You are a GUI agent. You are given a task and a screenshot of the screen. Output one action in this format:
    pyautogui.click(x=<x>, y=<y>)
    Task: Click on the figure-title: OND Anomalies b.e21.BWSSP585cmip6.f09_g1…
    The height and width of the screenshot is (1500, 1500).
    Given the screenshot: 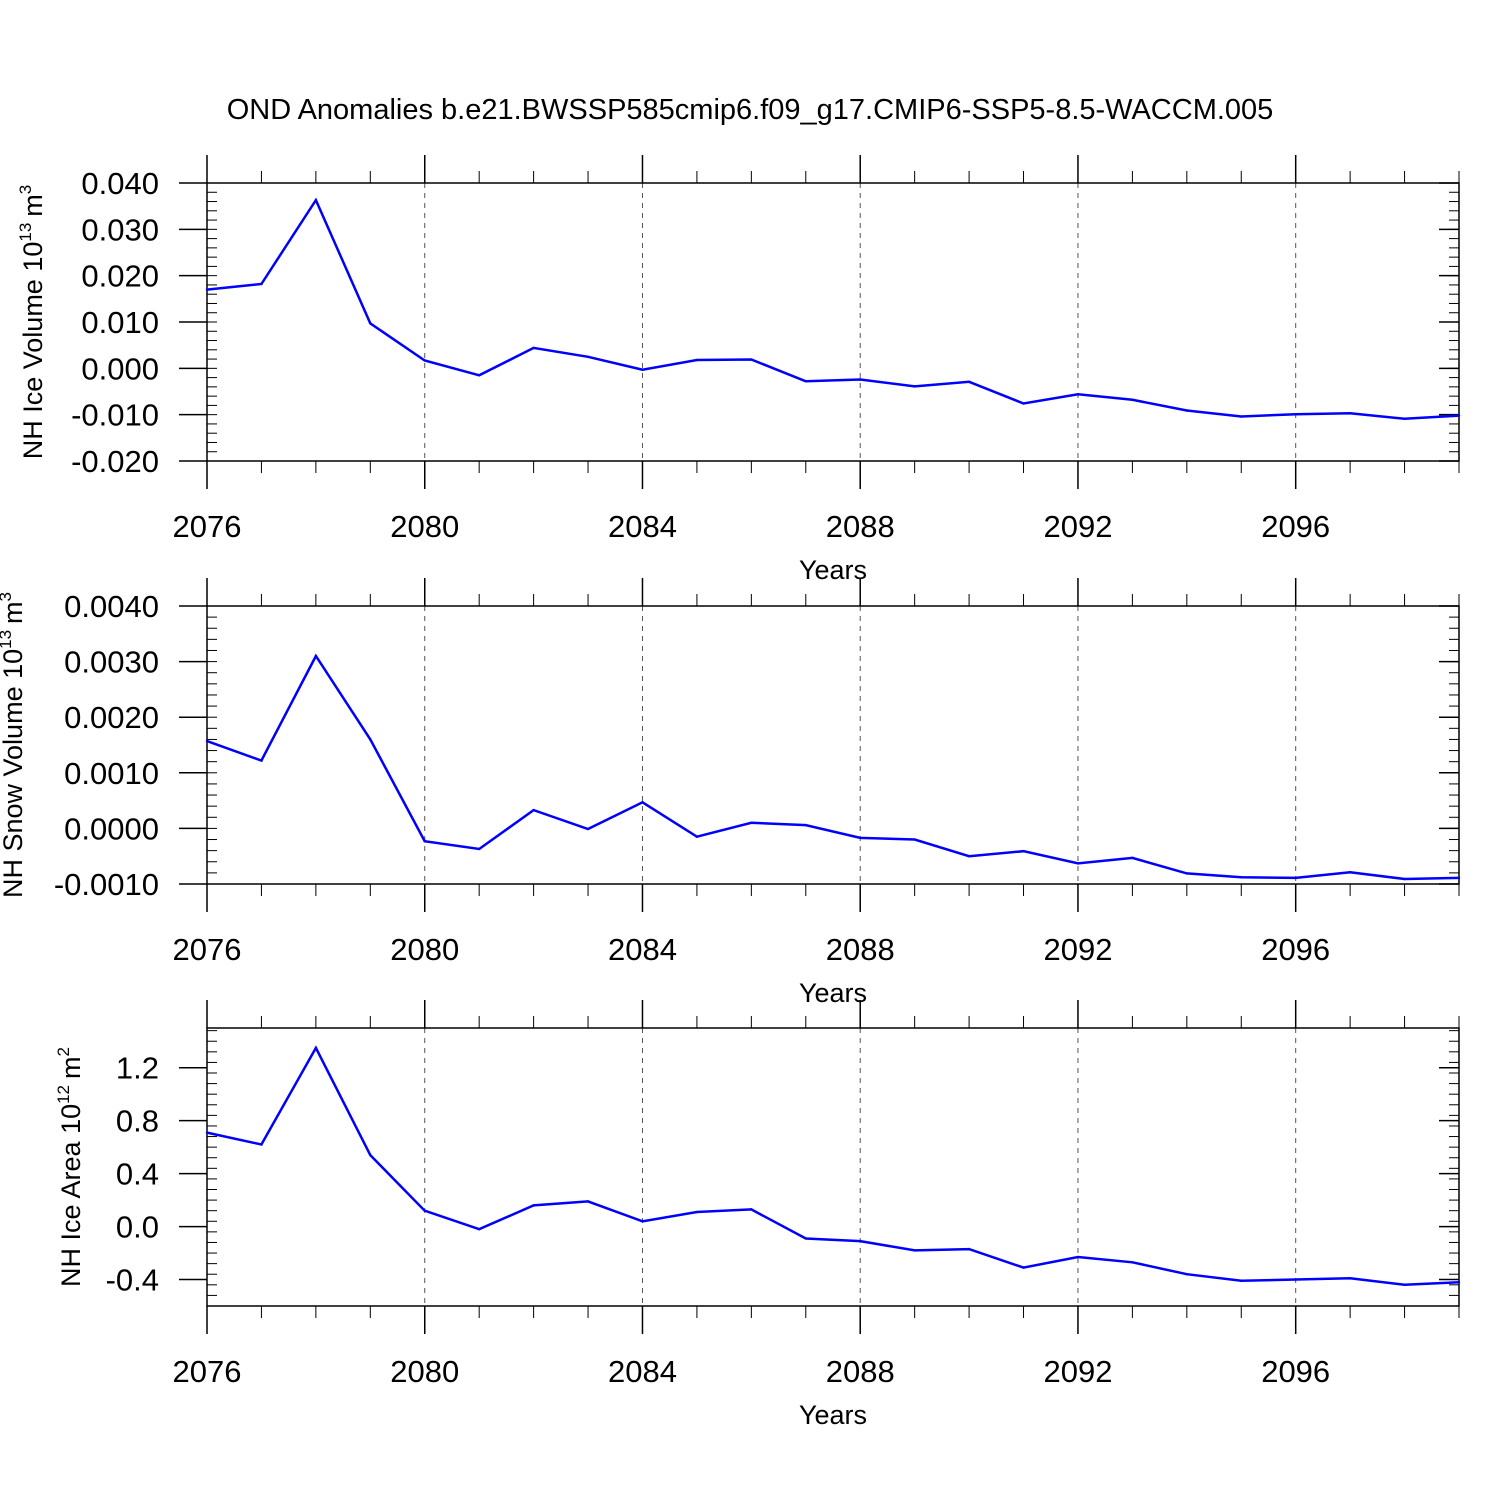 What is the action you would take?
    pyautogui.click(x=750, y=110)
    